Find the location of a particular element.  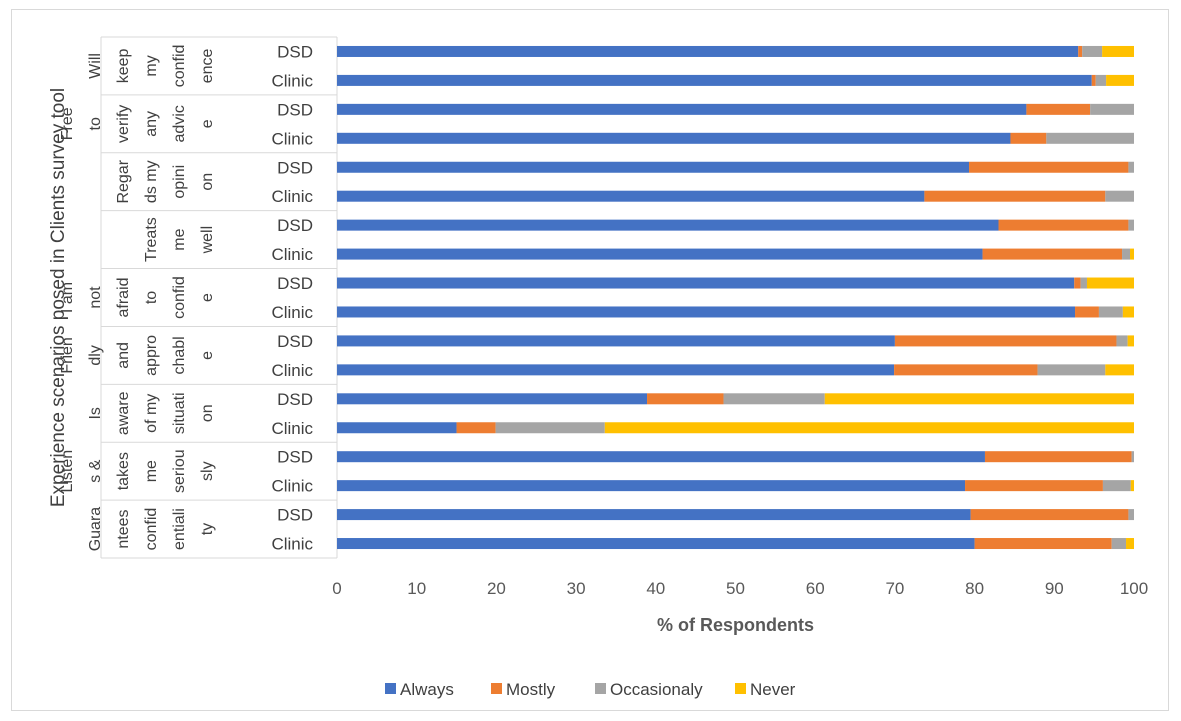

group-label-line: dly is located at coordinates (95, 355).